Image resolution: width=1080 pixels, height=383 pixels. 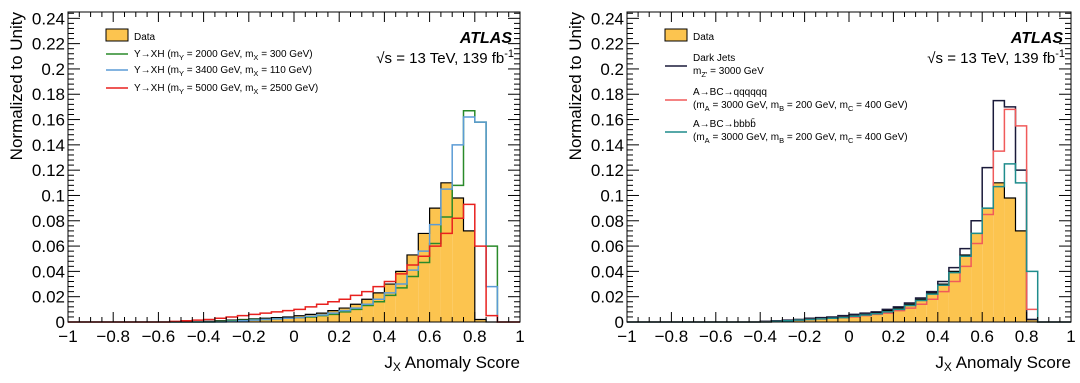 I want to click on legend-label-4-line-2-part-3: B, so click(x=781, y=140).